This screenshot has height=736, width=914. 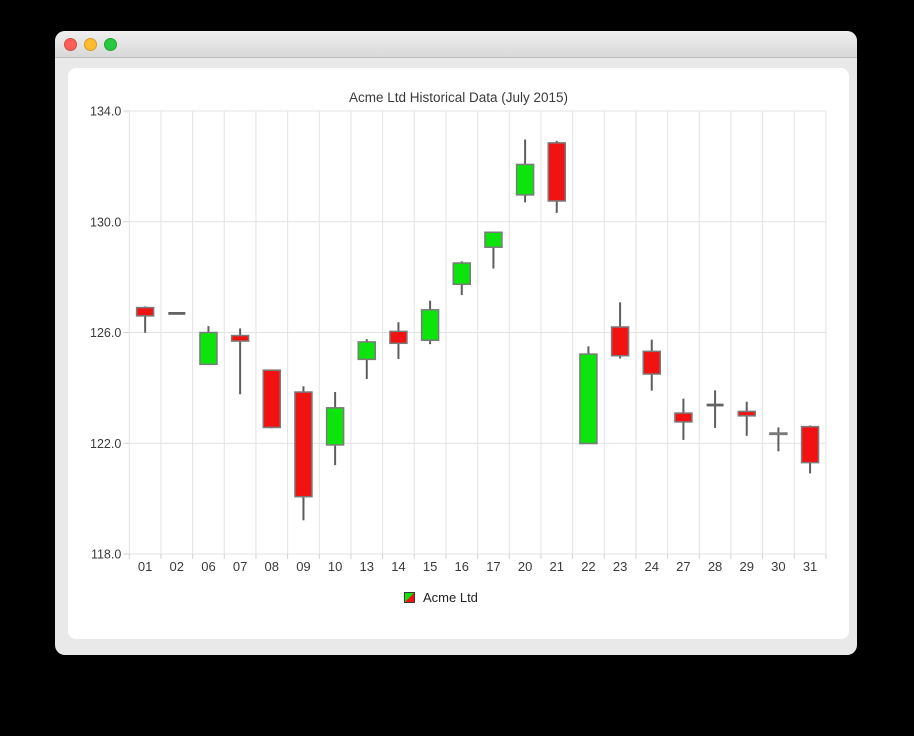 I want to click on candle-23-body, so click(x=620, y=341).